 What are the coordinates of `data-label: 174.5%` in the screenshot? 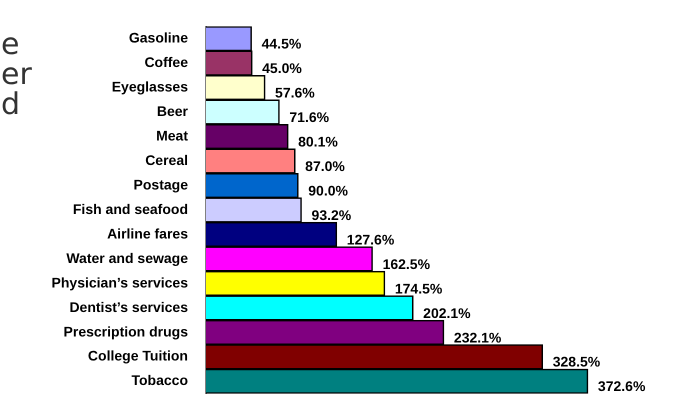 It's located at (418, 288).